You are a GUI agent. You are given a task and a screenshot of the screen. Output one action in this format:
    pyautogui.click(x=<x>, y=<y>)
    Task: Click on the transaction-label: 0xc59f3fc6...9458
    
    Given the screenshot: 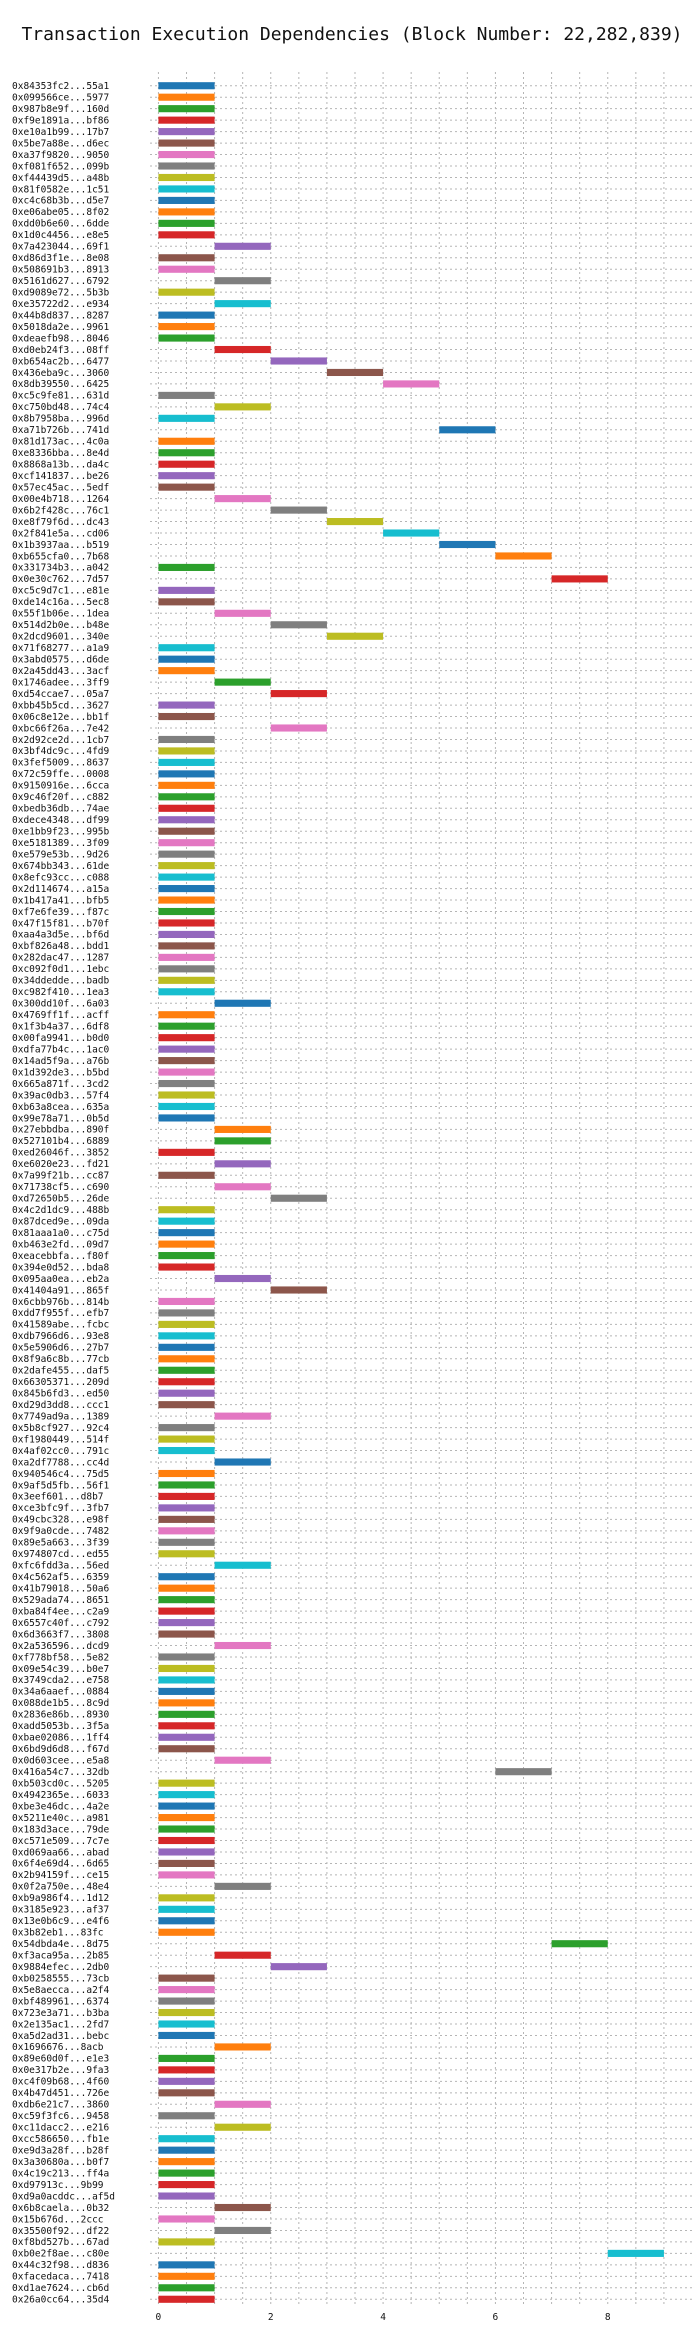 What is the action you would take?
    pyautogui.click(x=61, y=2116)
    